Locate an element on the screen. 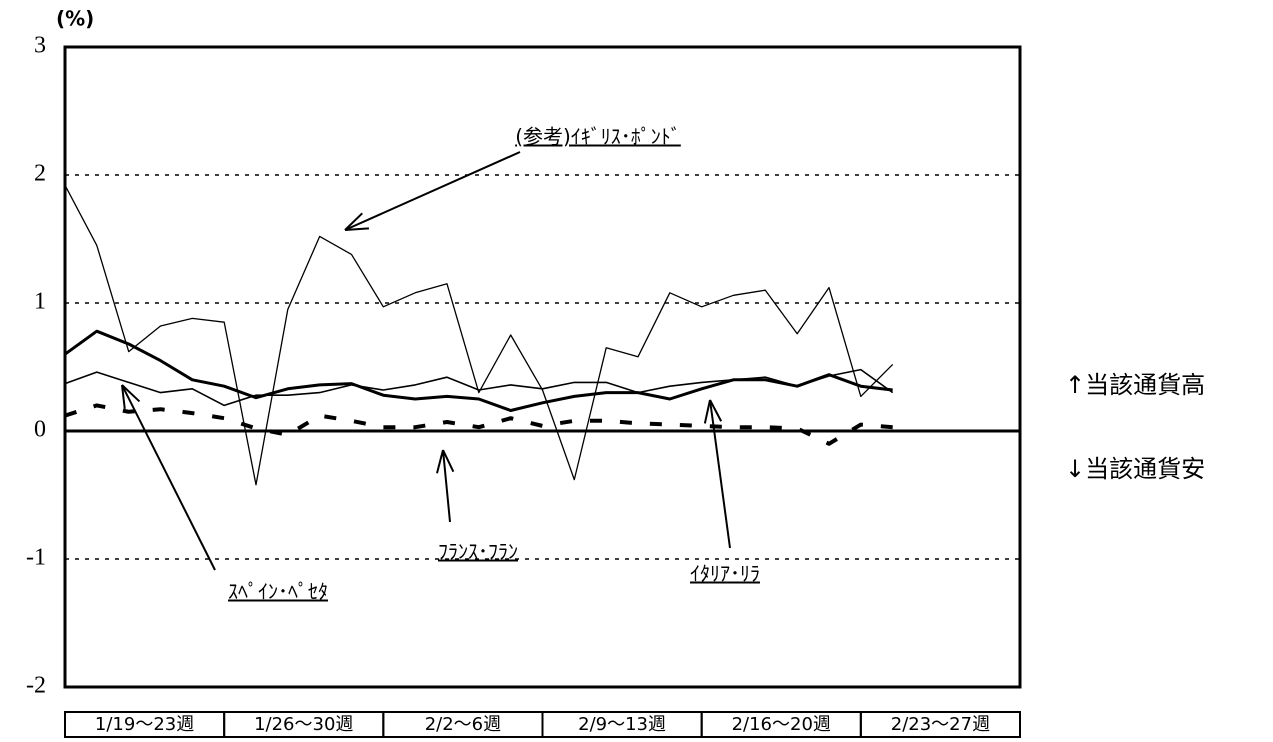 The width and height of the screenshot is (1273, 742). x-group-label: 2/9～13週 is located at coordinates (622, 724).